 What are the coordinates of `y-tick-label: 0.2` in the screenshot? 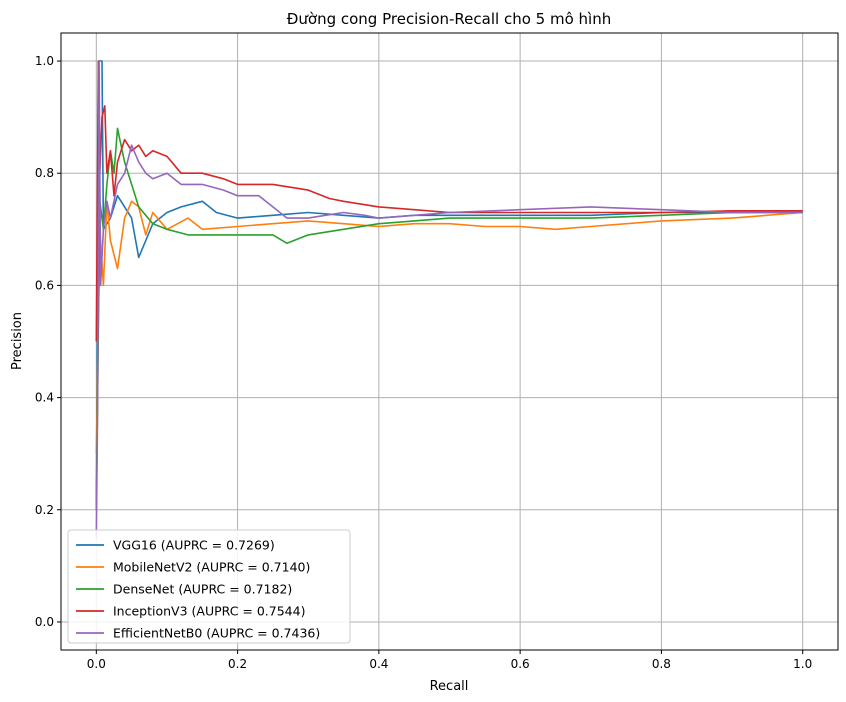 It's located at (44, 510).